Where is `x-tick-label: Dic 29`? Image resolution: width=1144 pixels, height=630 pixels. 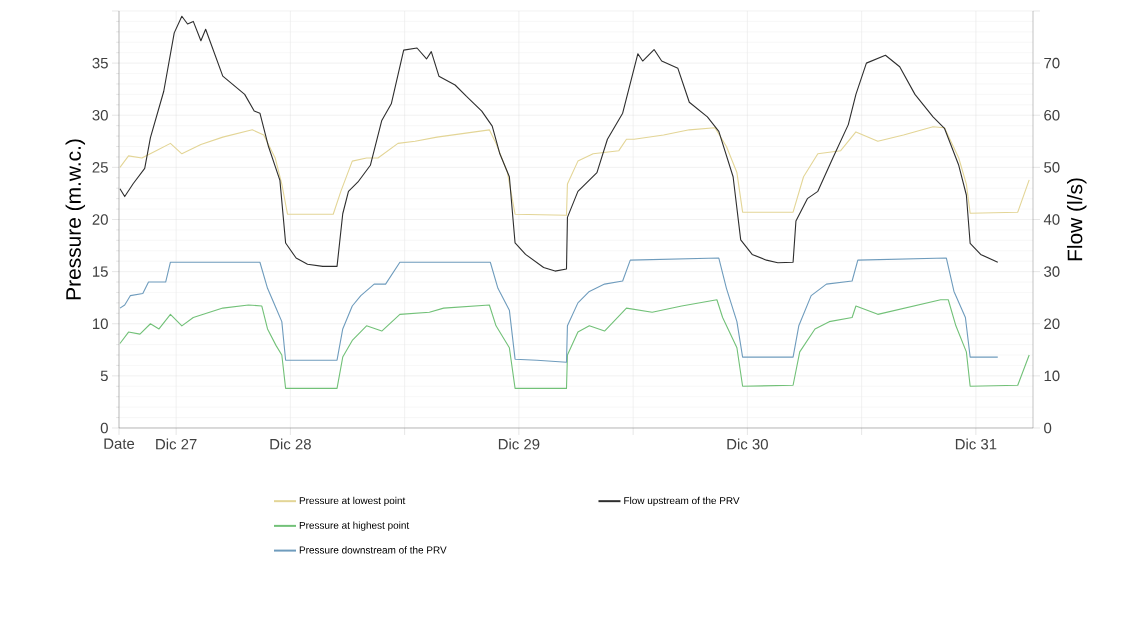
x-tick-label: Dic 29 is located at coordinates (519, 444).